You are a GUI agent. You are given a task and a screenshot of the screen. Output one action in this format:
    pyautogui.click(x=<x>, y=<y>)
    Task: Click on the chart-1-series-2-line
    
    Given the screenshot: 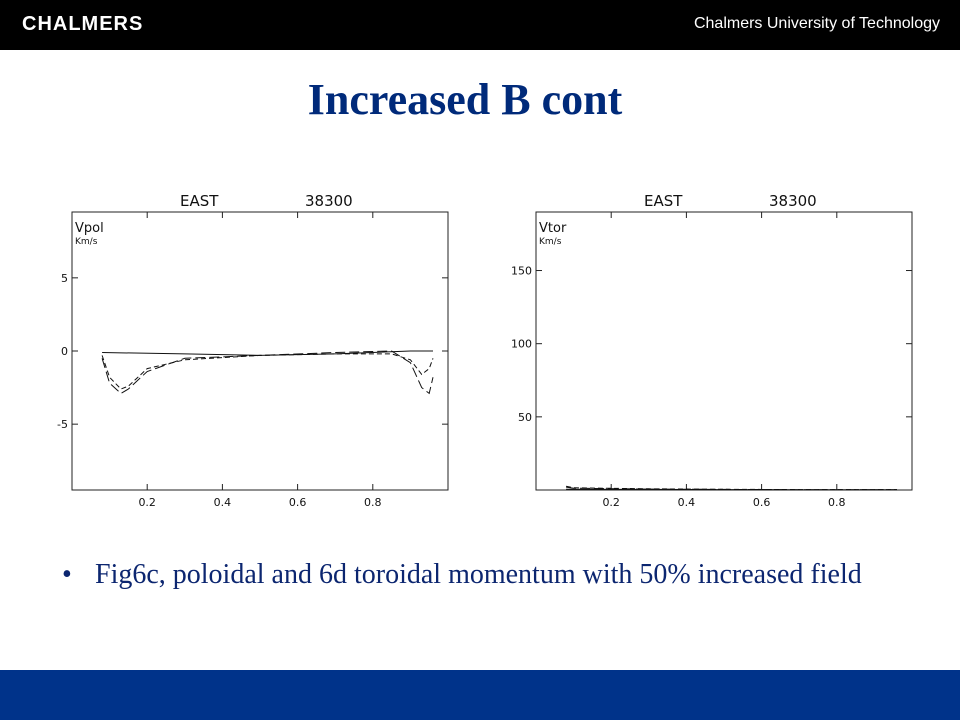 What is the action you would take?
    pyautogui.click(x=267, y=371)
    